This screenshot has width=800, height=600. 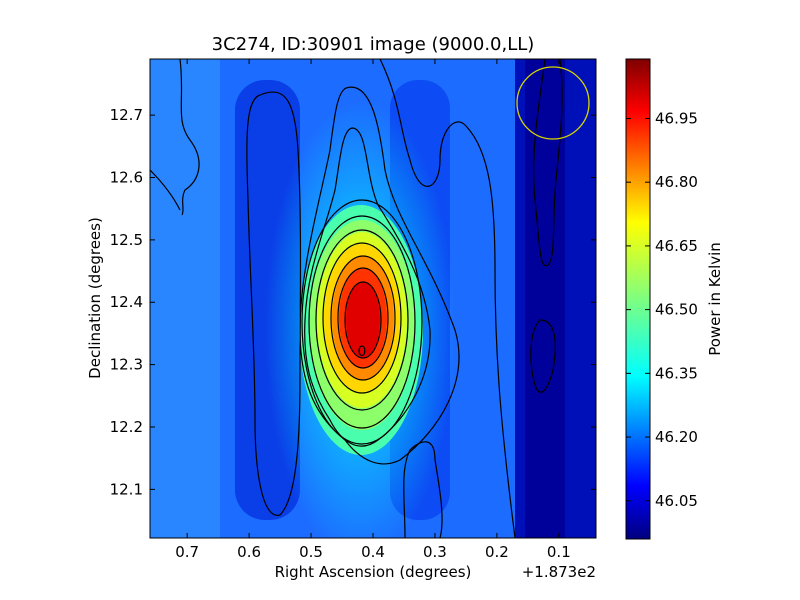 What do you see at coordinates (638, 299) in the screenshot?
I see `colorbar-gradient` at bounding box center [638, 299].